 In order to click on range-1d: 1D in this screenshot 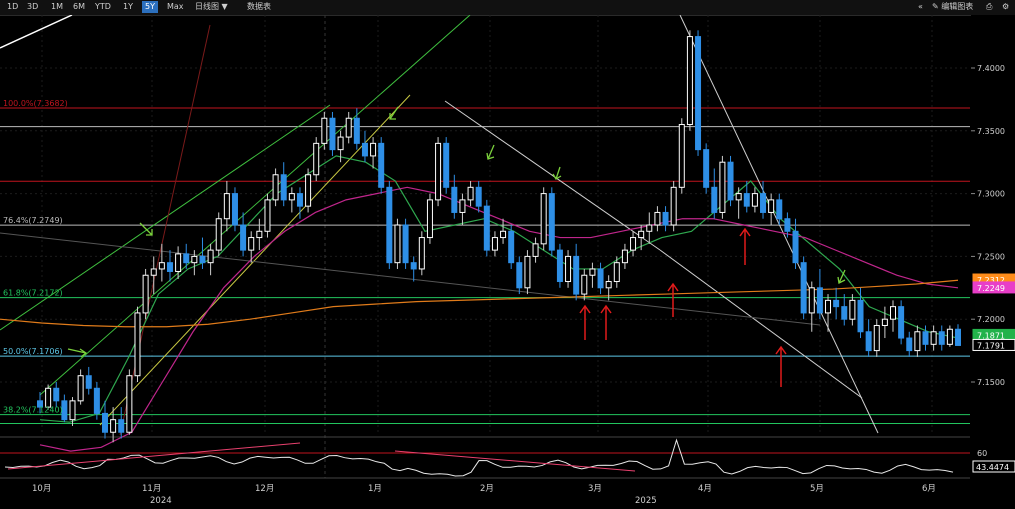, I will do `click(13, 6)`.